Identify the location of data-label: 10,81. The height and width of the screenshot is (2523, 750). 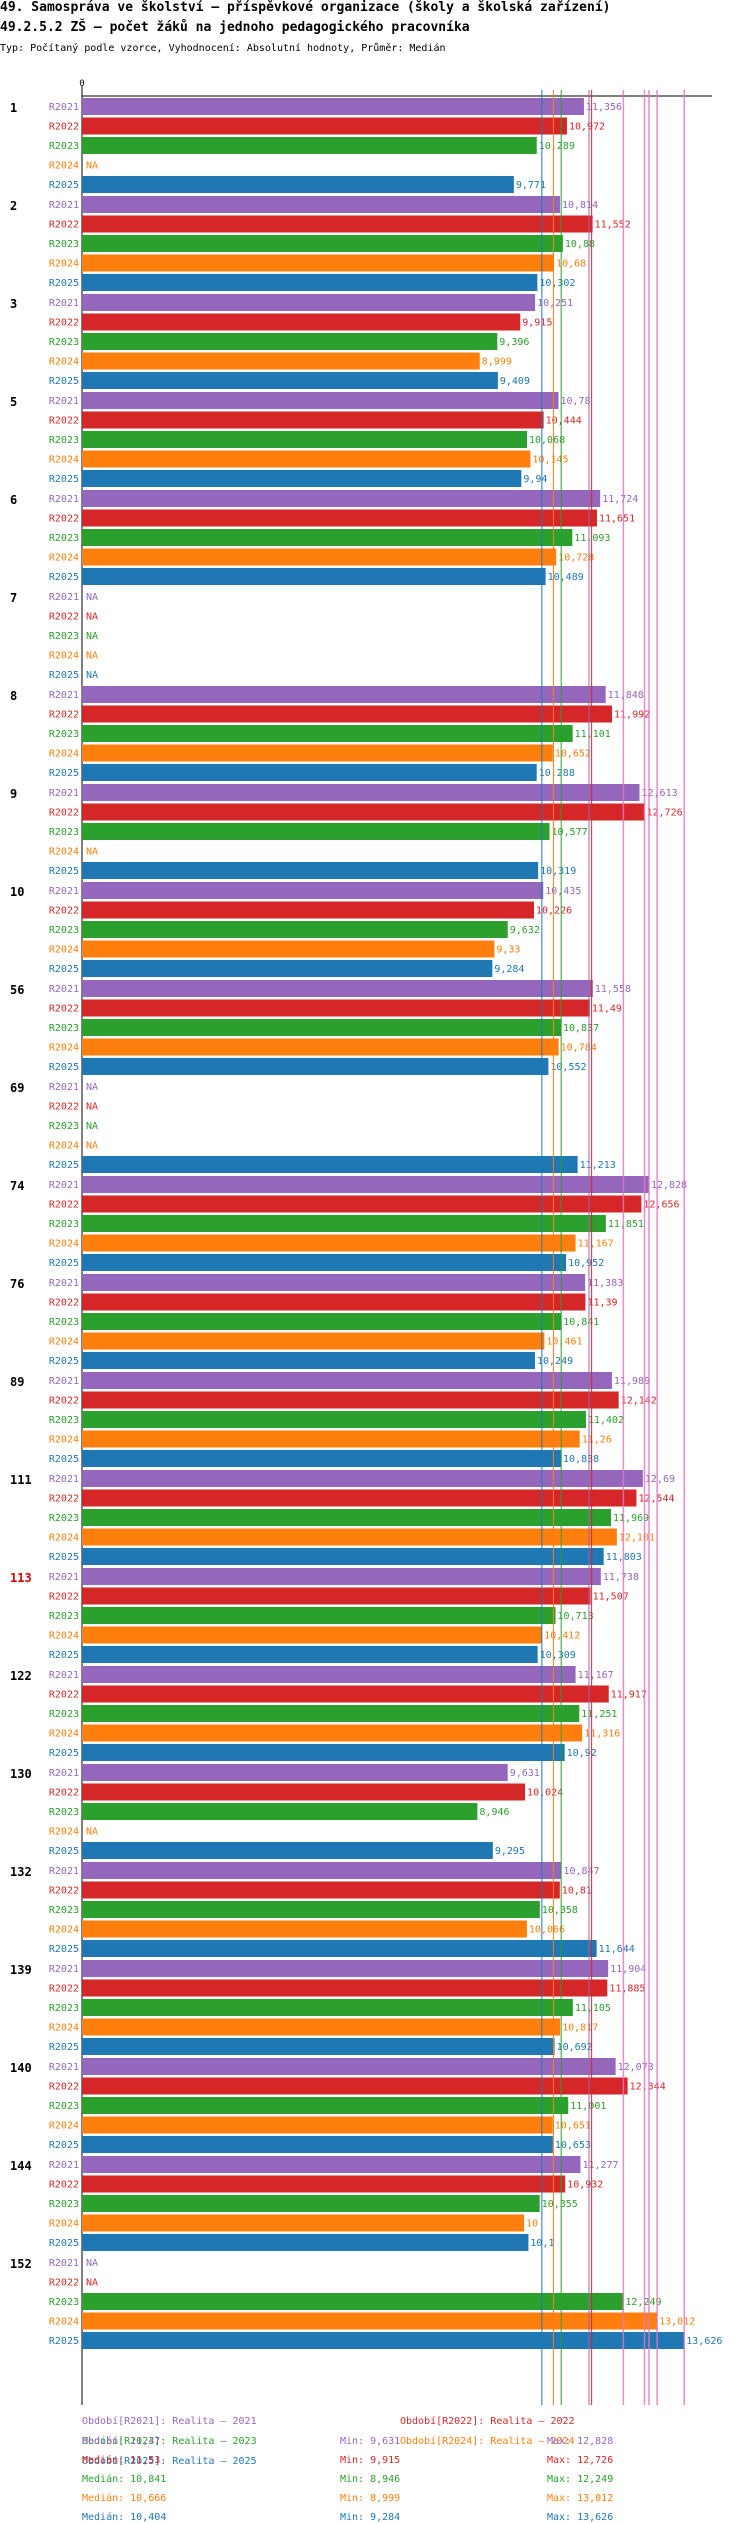
(577, 1891).